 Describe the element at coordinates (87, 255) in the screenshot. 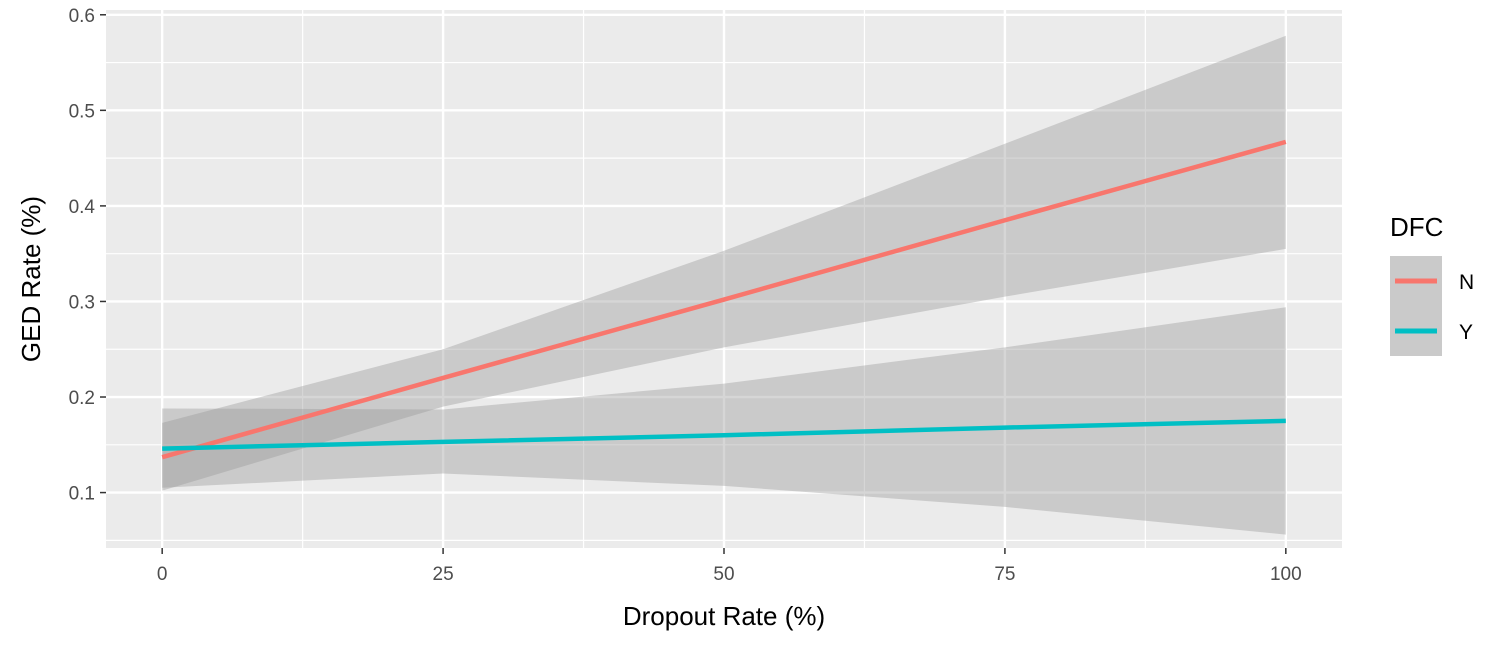

I see `y-axis-ticks: 0.1 0.2 0.3 0.4 0.5 0.6` at that location.